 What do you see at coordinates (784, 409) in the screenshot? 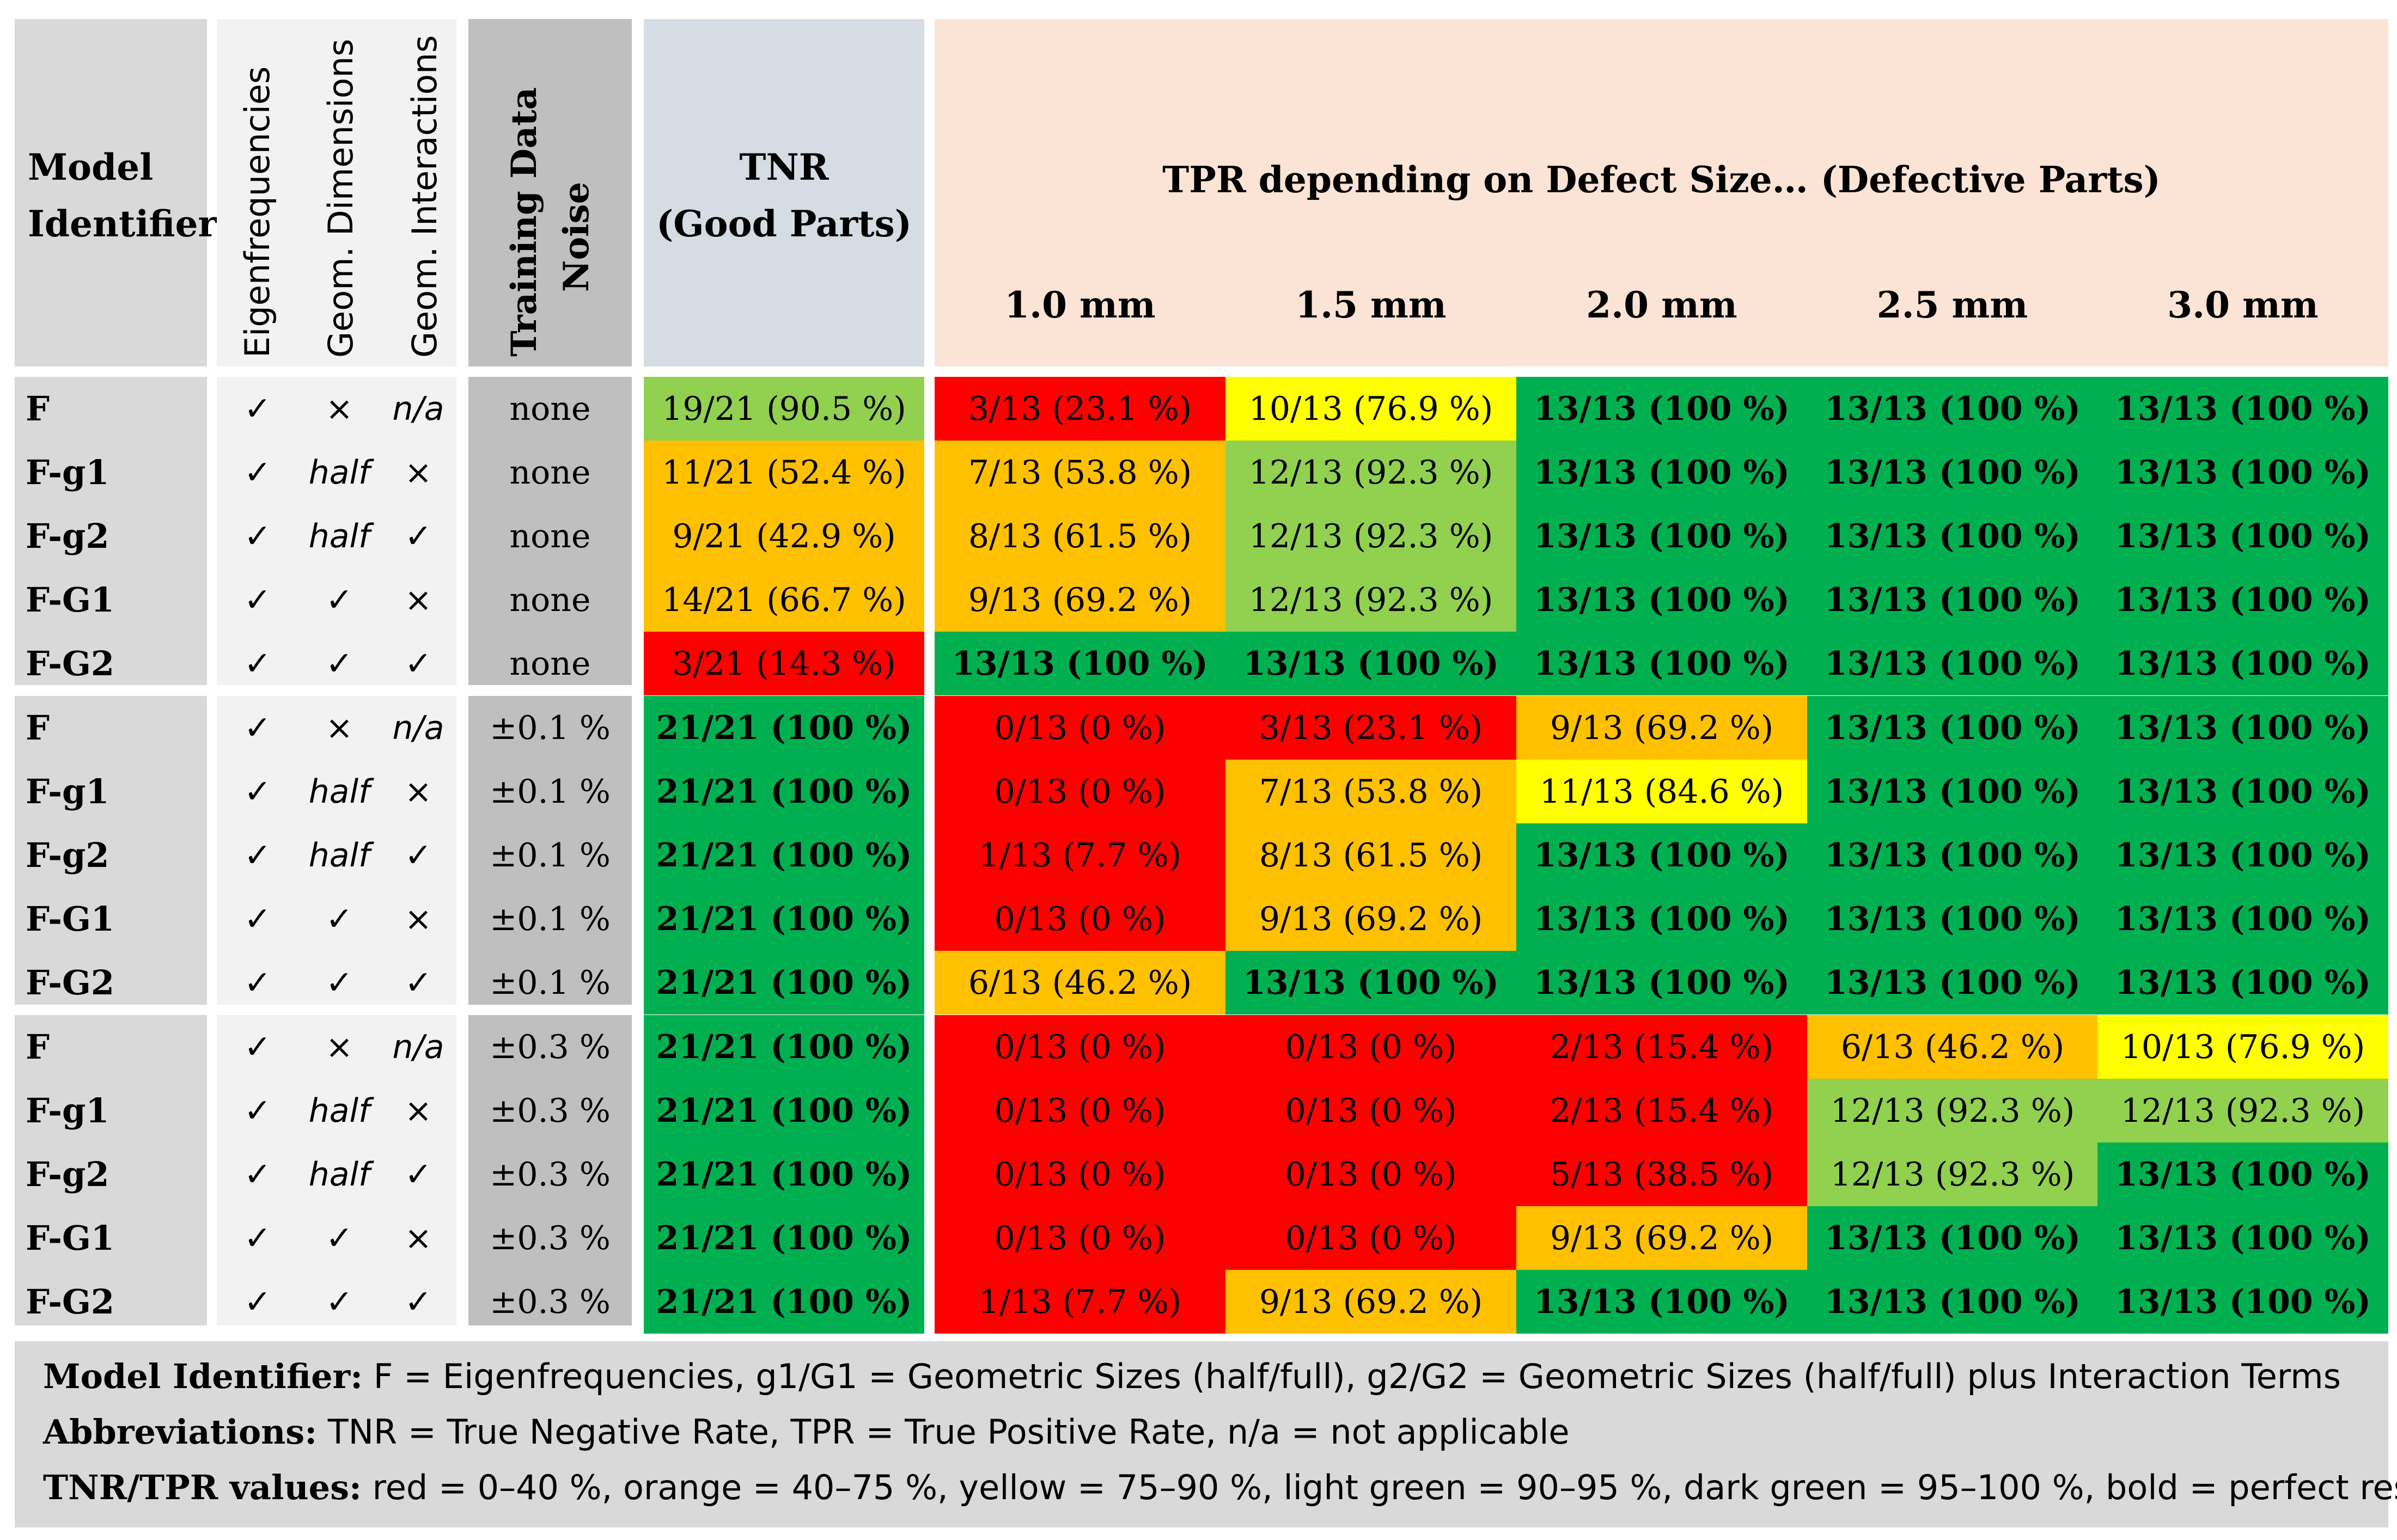
I see `tnr-value: 19/21 (90.5 %)` at bounding box center [784, 409].